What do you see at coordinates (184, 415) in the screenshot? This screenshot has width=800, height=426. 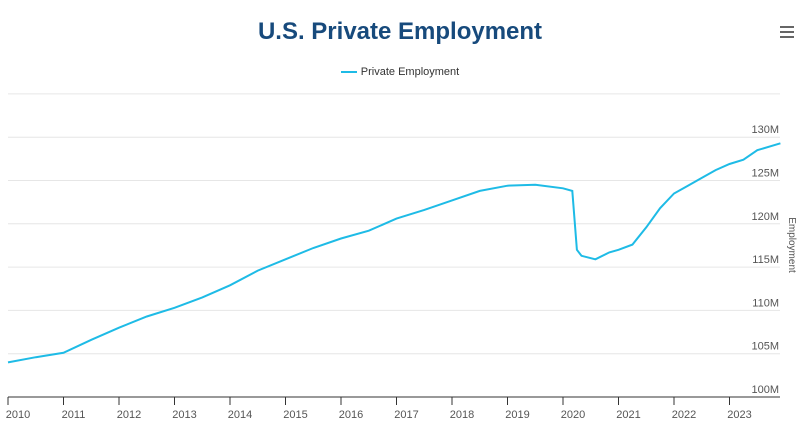 I see `x-tick-label: 2013` at bounding box center [184, 415].